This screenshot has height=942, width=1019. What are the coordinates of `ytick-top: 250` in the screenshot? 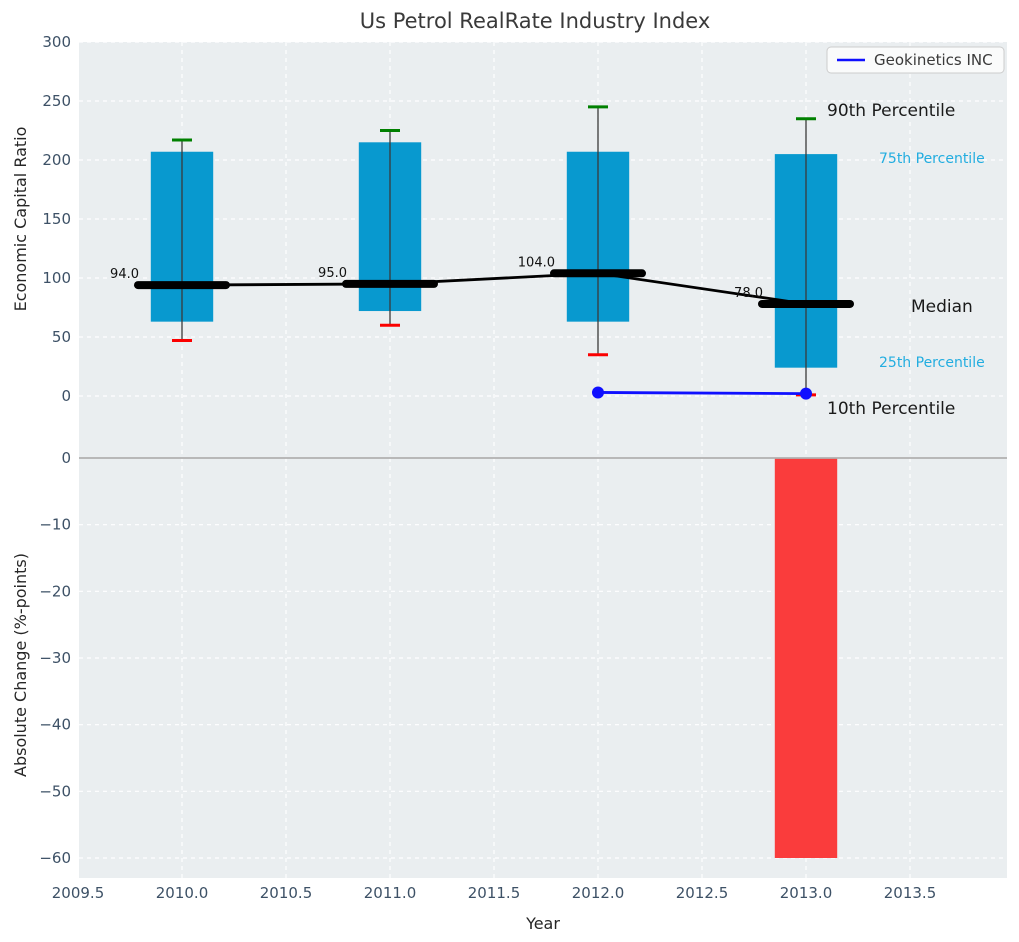 It's located at (56, 101).